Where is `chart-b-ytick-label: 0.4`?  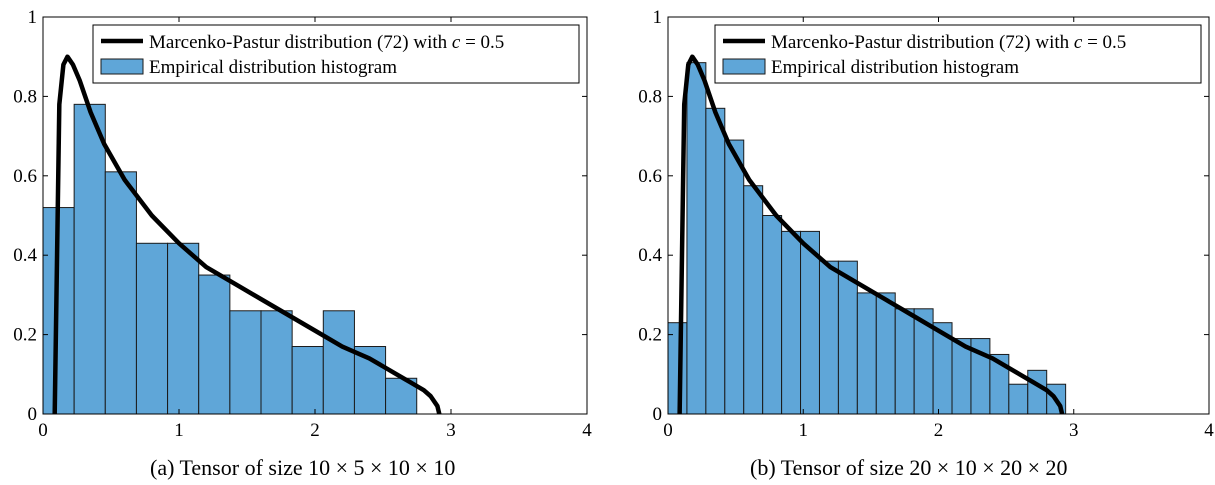 chart-b-ytick-label: 0.4 is located at coordinates (650, 255).